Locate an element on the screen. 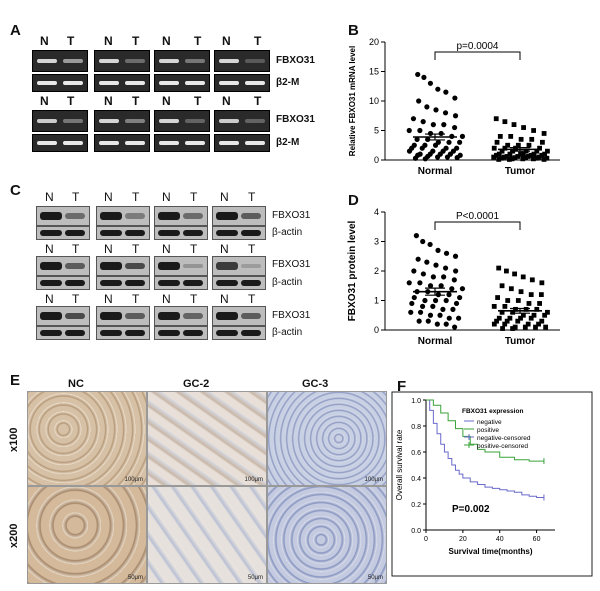 Image resolution: width=600 pixels, height=591 pixels. x-category-label: Tumor is located at coordinates (520, 341).